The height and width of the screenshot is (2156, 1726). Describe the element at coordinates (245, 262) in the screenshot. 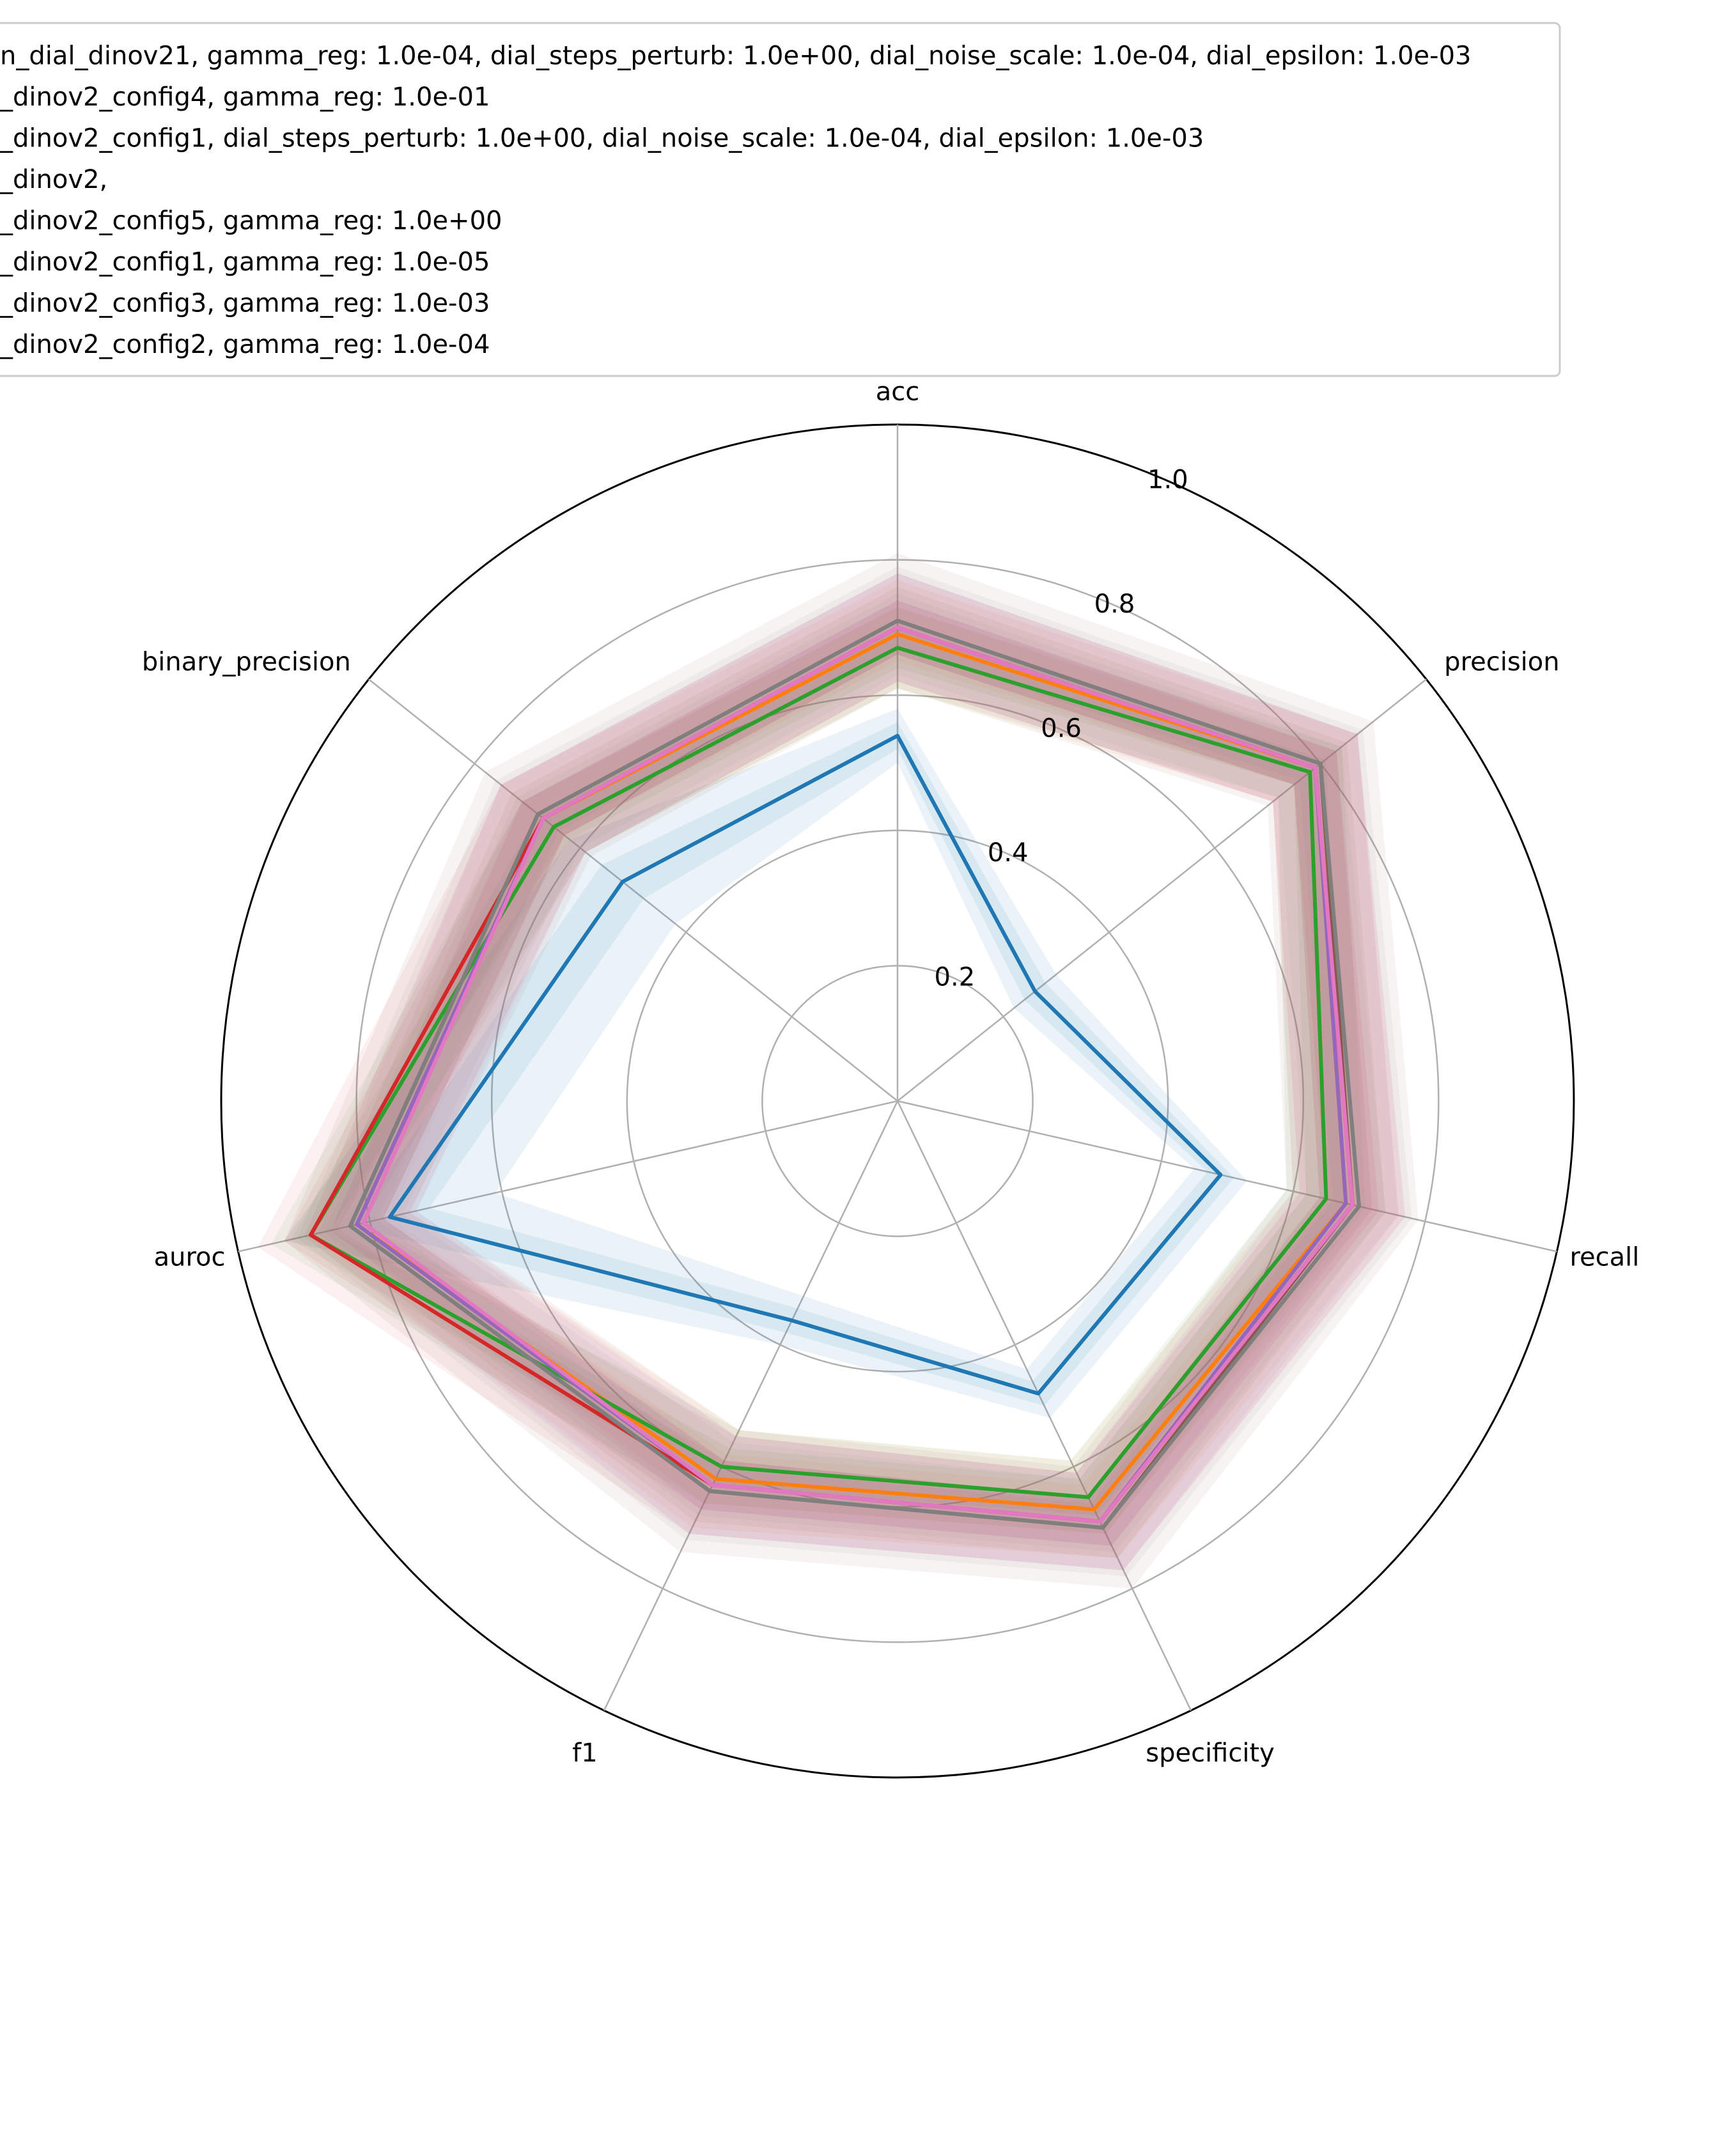

I see `legend-entry: _dinov2_config1, gamma_reg: 1.0e-05` at that location.